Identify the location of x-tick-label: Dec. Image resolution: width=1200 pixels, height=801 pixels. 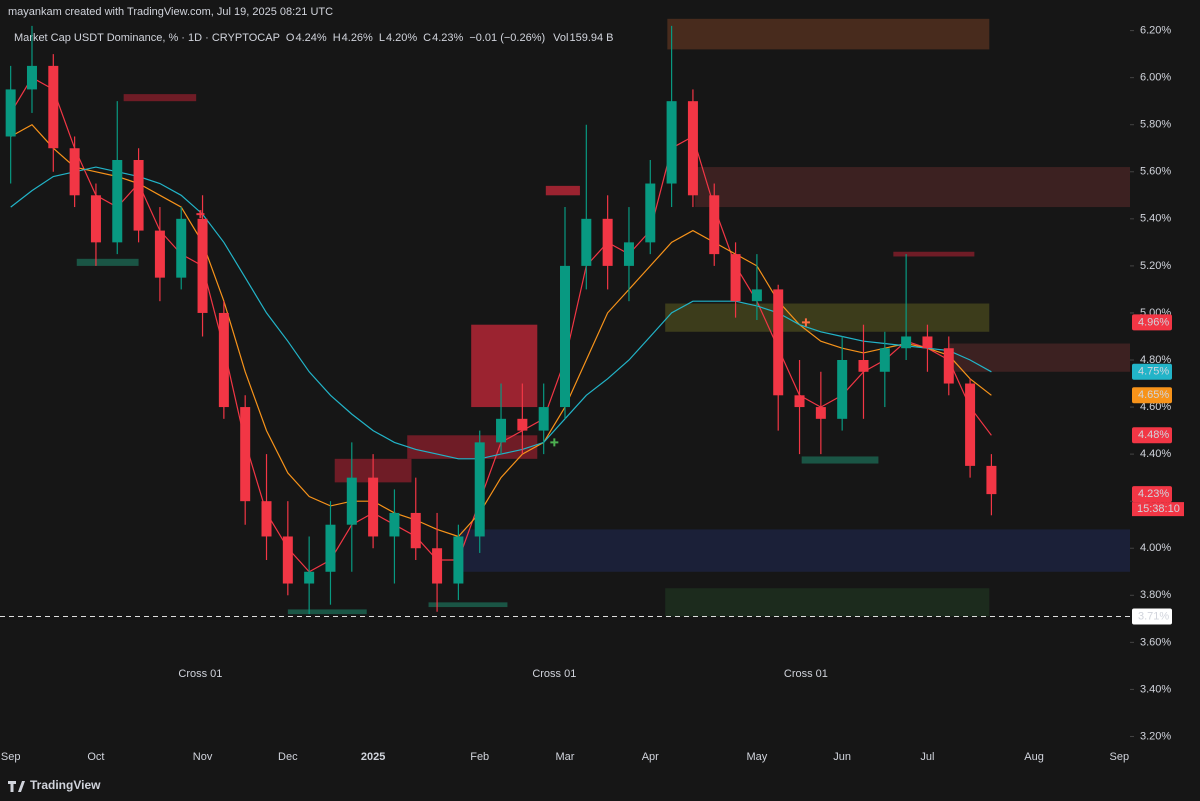
(288, 757).